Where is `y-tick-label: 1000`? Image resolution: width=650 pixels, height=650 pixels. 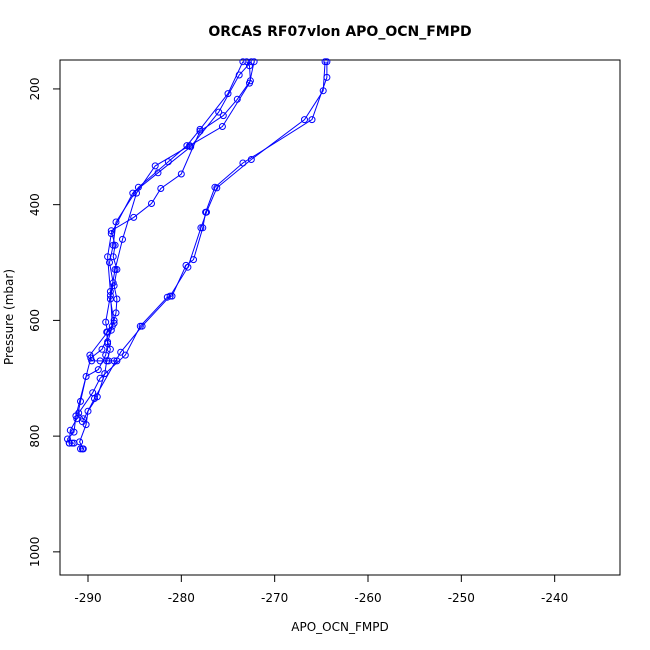 y-tick-label: 1000 is located at coordinates (35, 552).